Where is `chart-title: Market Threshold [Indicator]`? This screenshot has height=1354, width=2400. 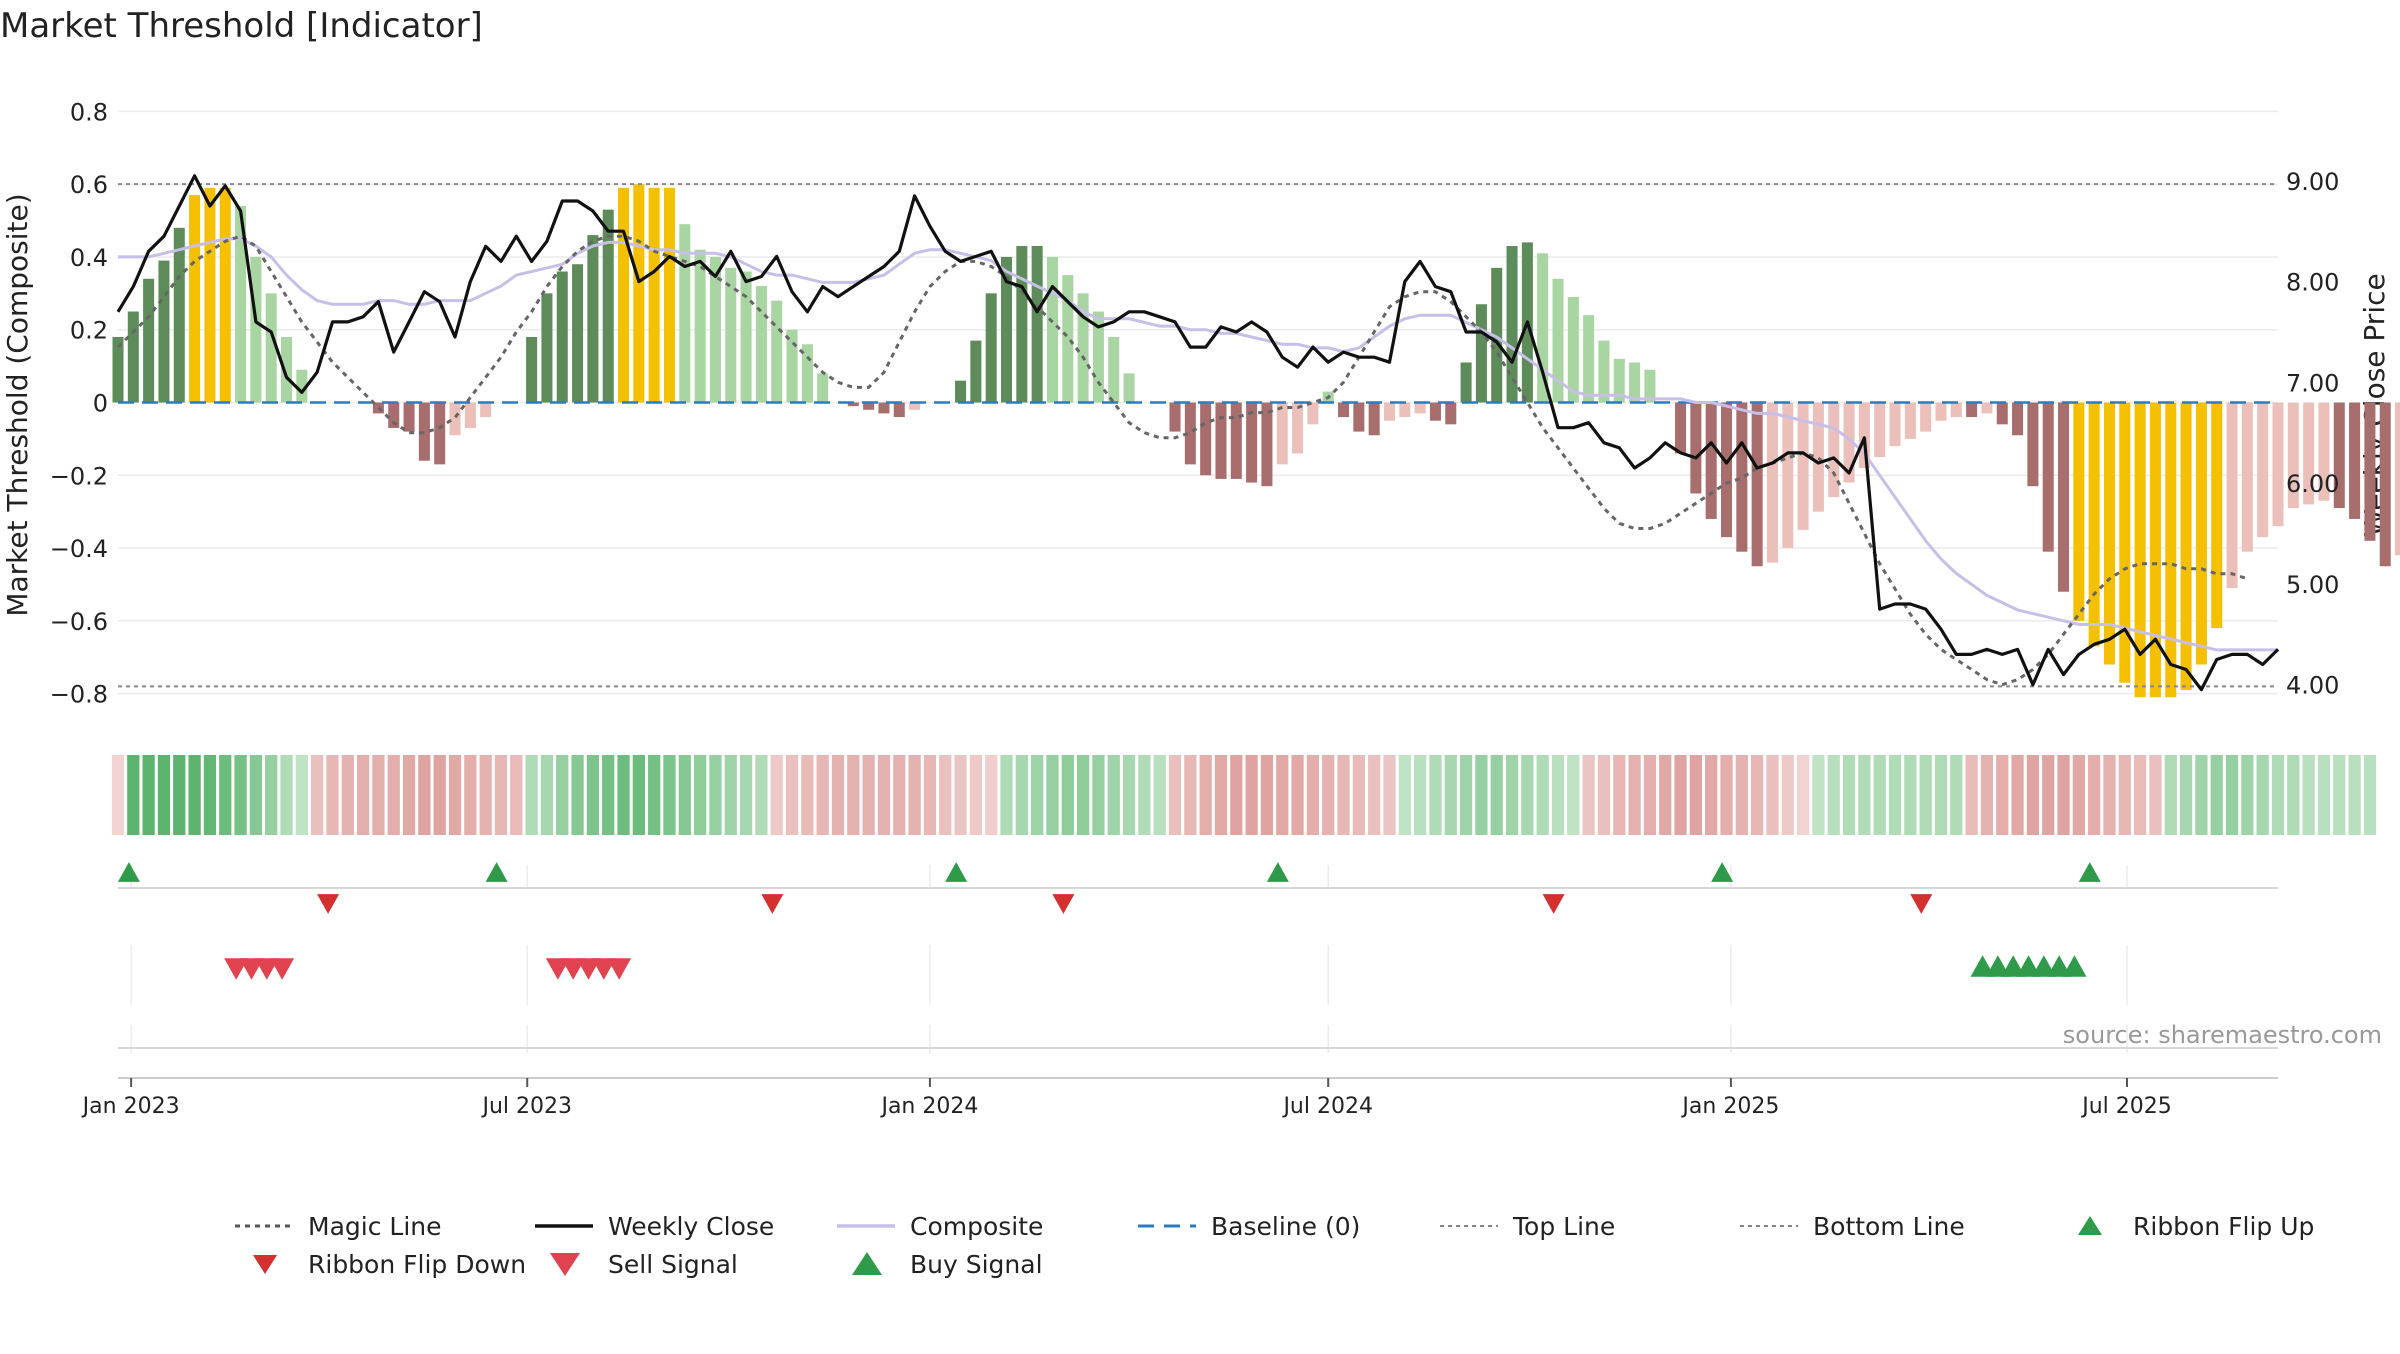
chart-title: Market Threshold [Indicator] is located at coordinates (241, 26).